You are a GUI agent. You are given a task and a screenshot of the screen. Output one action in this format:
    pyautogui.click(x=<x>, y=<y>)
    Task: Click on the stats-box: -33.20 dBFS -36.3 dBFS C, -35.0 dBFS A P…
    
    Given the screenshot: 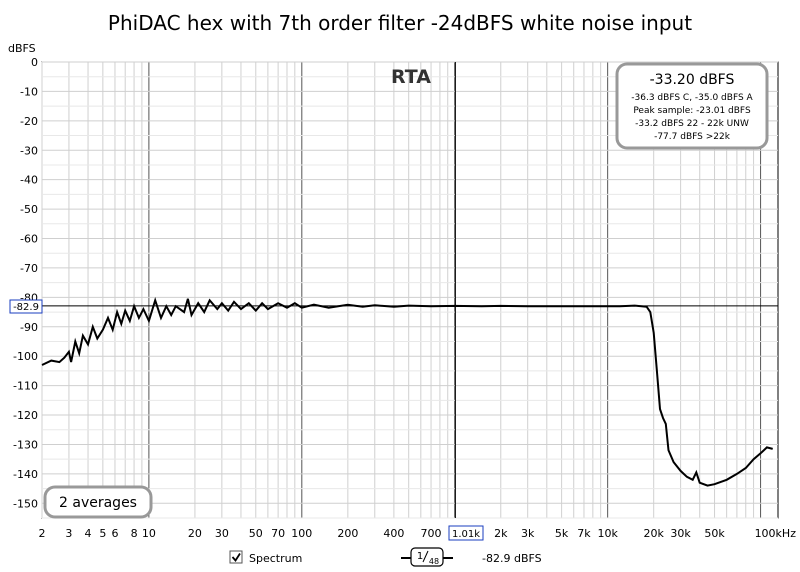 What is the action you would take?
    pyautogui.click(x=692, y=106)
    